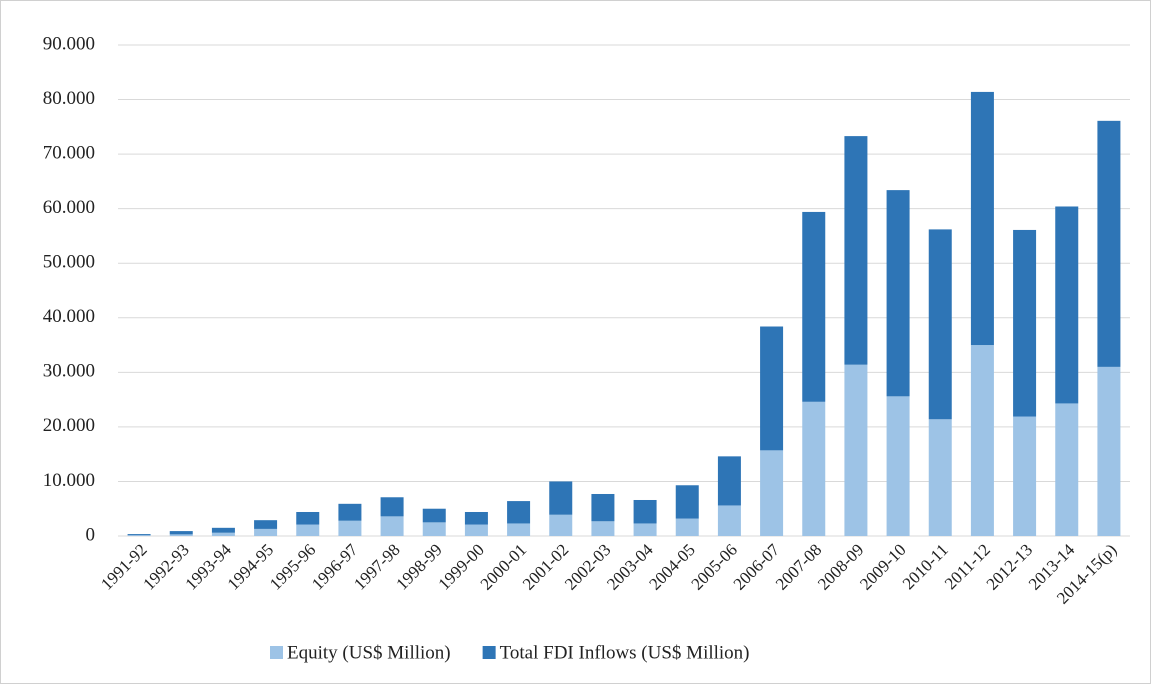  What do you see at coordinates (69, 425) in the screenshot?
I see `y-tick-label: 20.000` at bounding box center [69, 425].